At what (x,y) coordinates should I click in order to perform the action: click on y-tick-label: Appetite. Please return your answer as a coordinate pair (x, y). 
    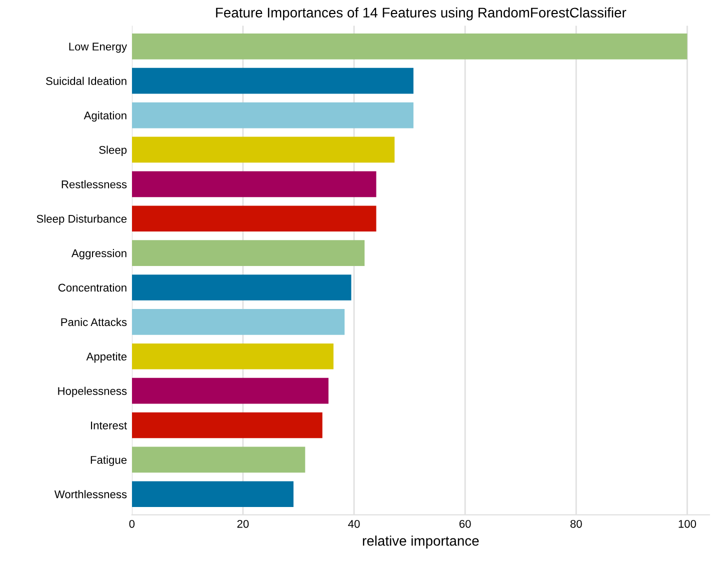
    Looking at the image, I should click on (106, 357).